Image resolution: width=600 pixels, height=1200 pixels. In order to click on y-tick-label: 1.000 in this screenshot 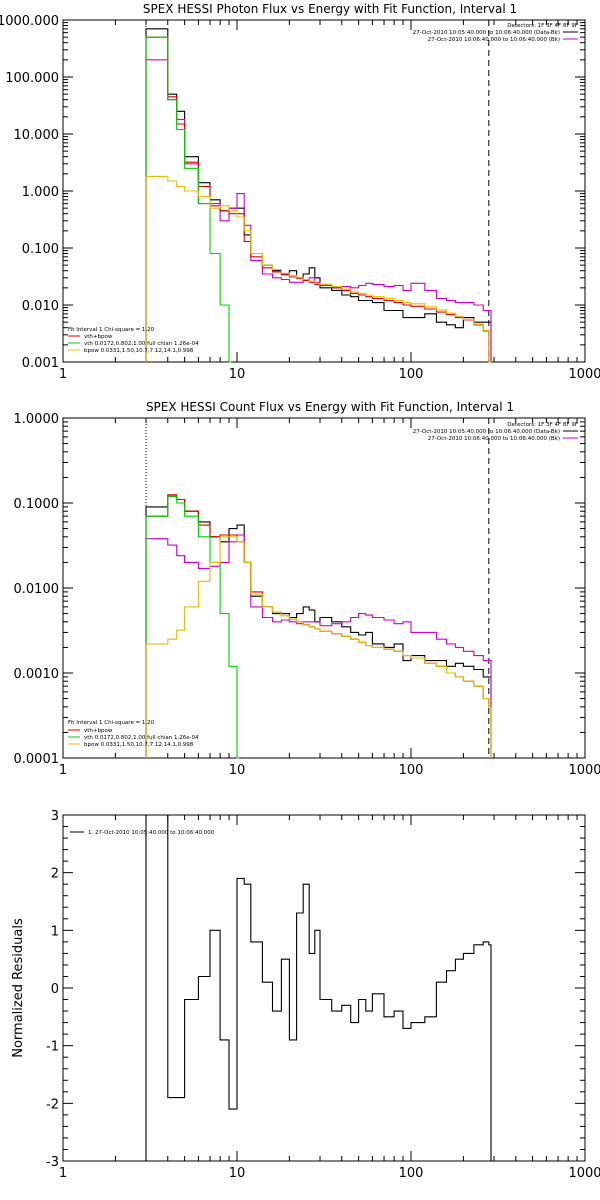, I will do `click(40, 192)`.